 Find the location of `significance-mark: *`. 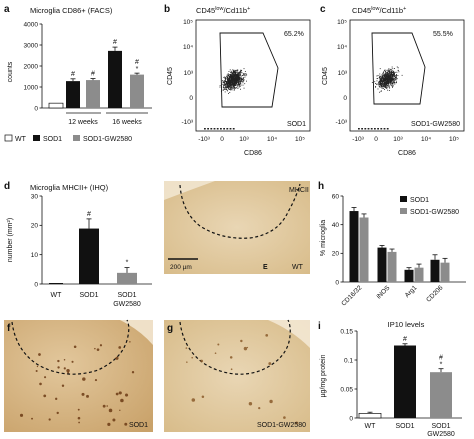

significance-mark: * is located at coordinates (441, 365).